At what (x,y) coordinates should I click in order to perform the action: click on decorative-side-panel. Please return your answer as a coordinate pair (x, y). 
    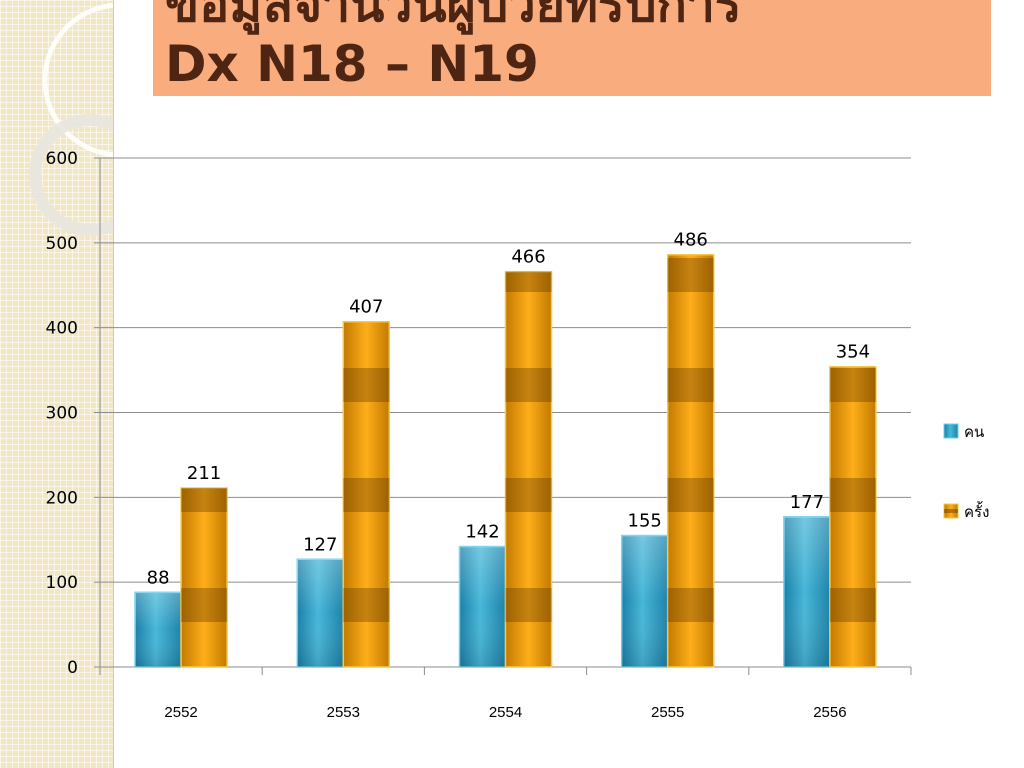
    Looking at the image, I should click on (57, 384).